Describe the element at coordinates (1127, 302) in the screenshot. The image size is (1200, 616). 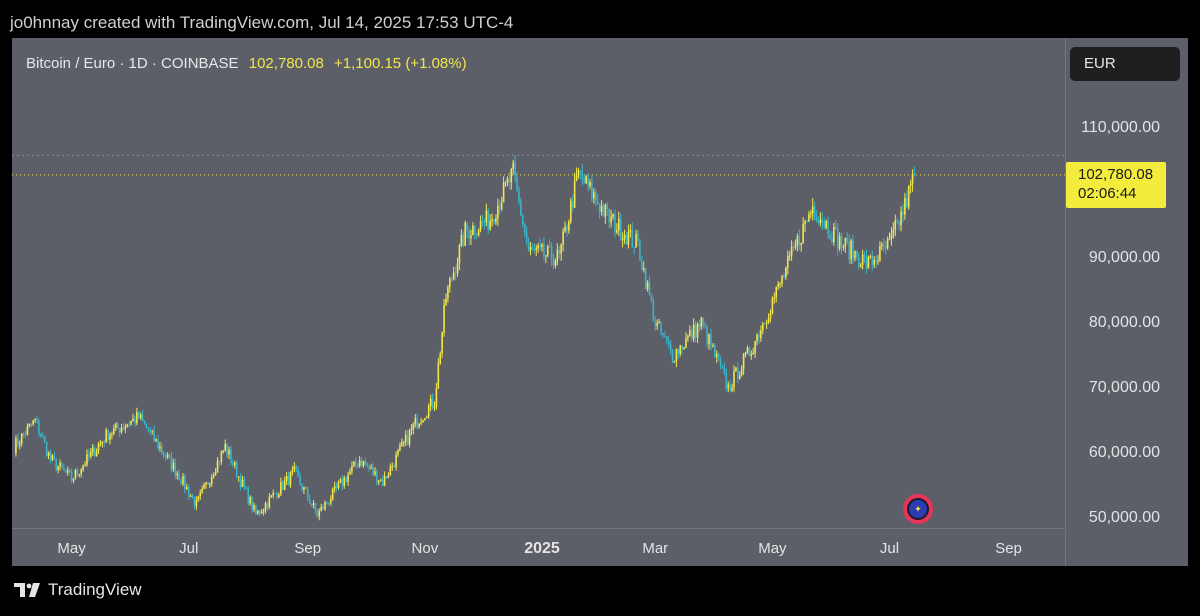
I see `price-axis` at that location.